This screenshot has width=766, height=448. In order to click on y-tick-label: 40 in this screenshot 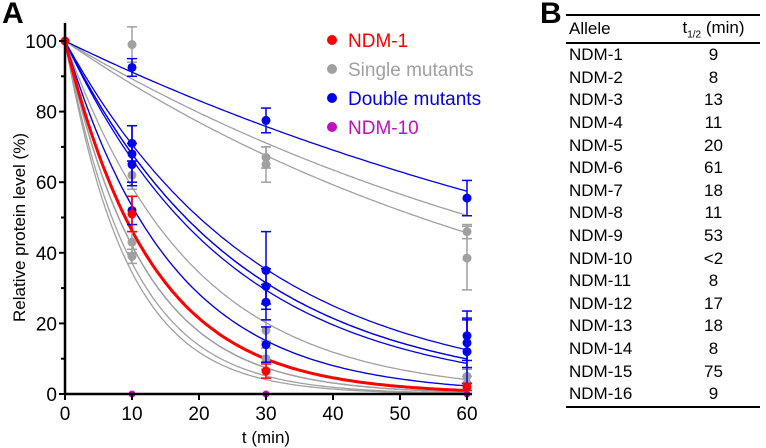, I will do `click(46, 254)`.